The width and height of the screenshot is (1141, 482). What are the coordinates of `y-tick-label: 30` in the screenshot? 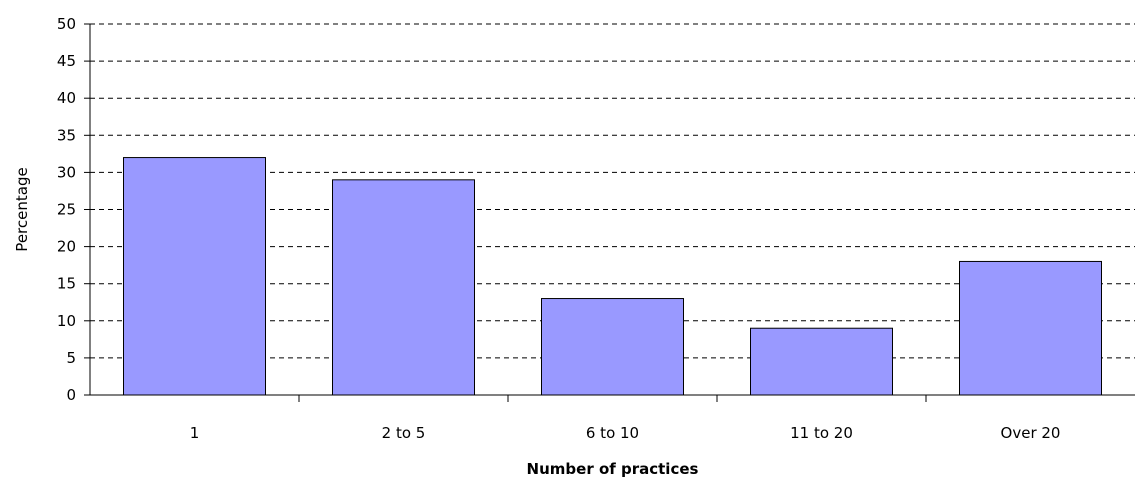 It's located at (66, 172).